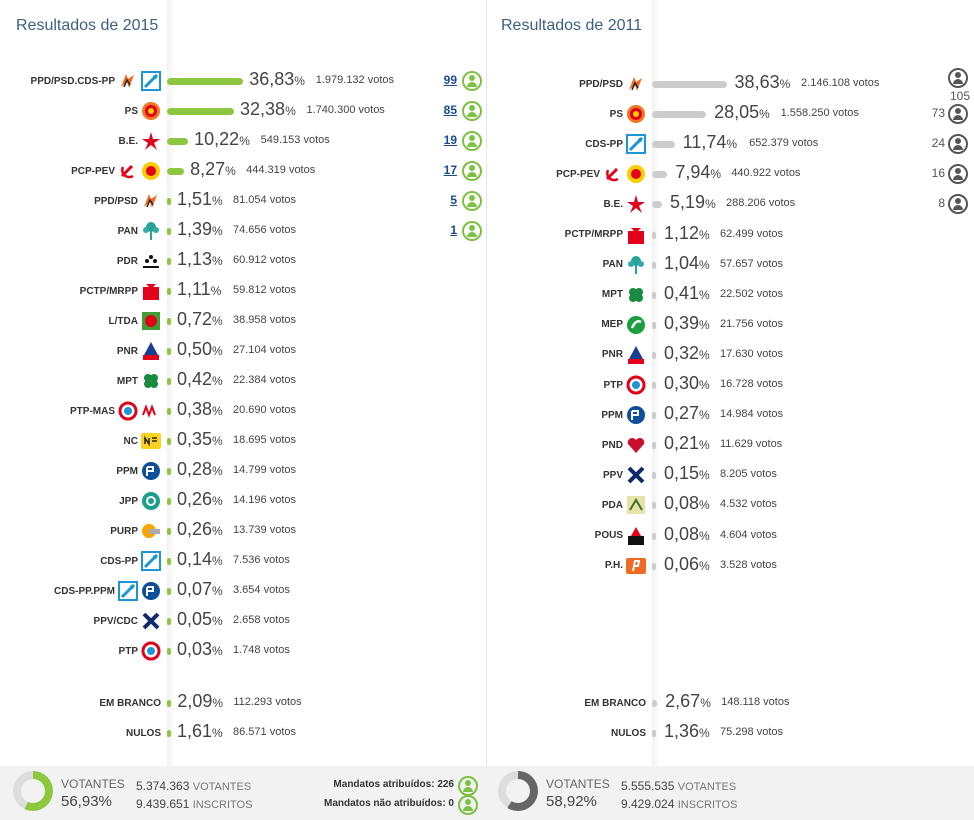 The height and width of the screenshot is (820, 974). Describe the element at coordinates (128, 171) in the screenshot. I see `pcp-logo-icon` at that location.